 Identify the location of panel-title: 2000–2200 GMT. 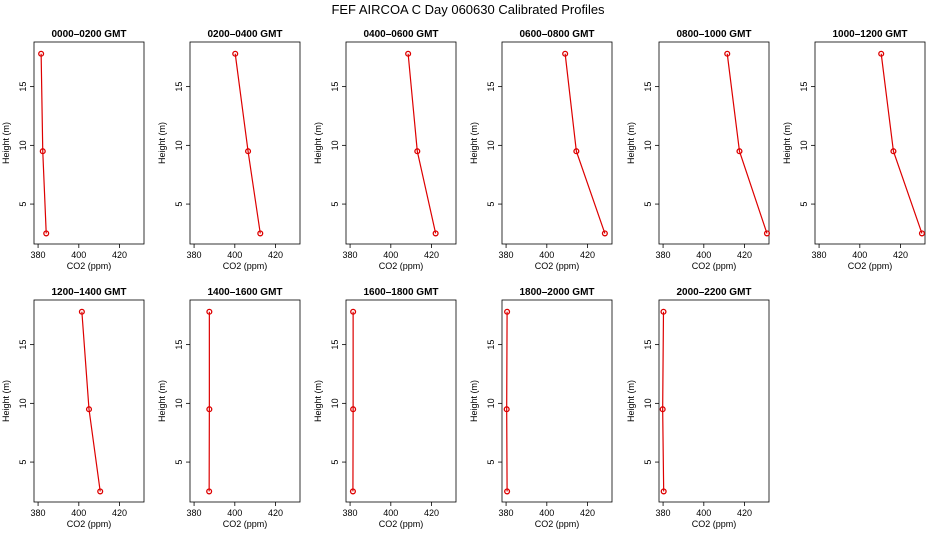
(713, 292).